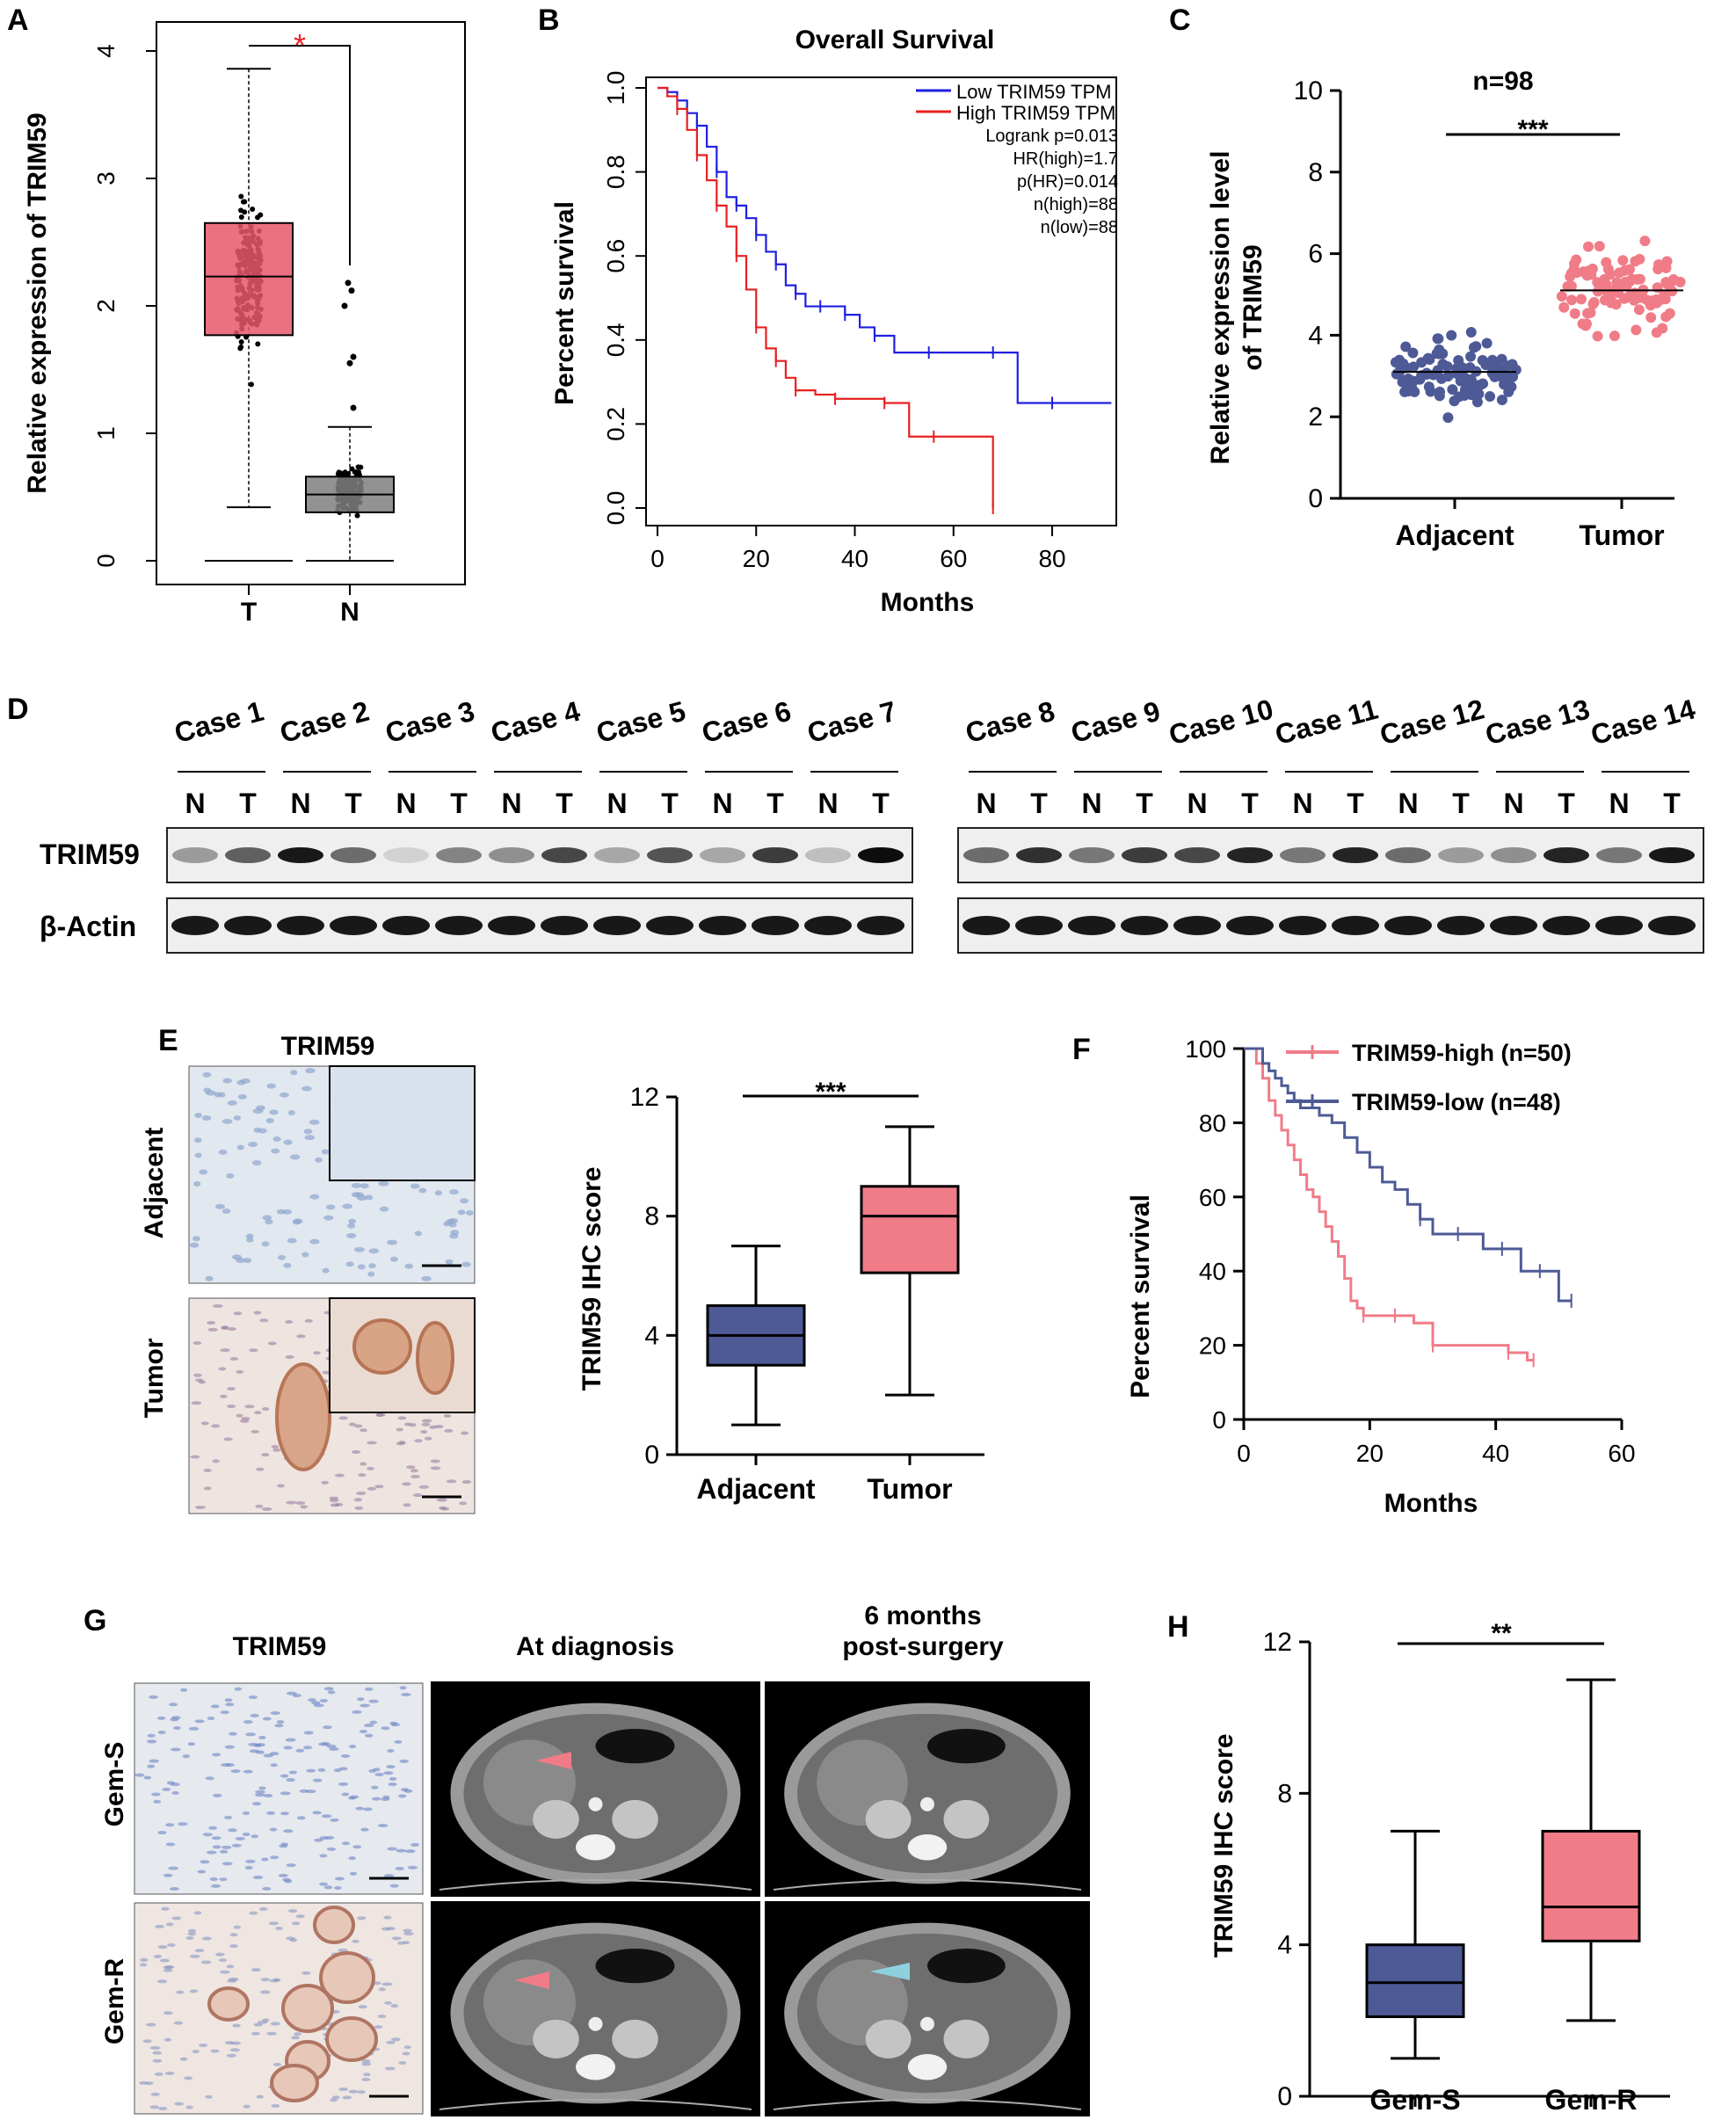  I want to click on y-tick-label: 2, so click(1315, 417).